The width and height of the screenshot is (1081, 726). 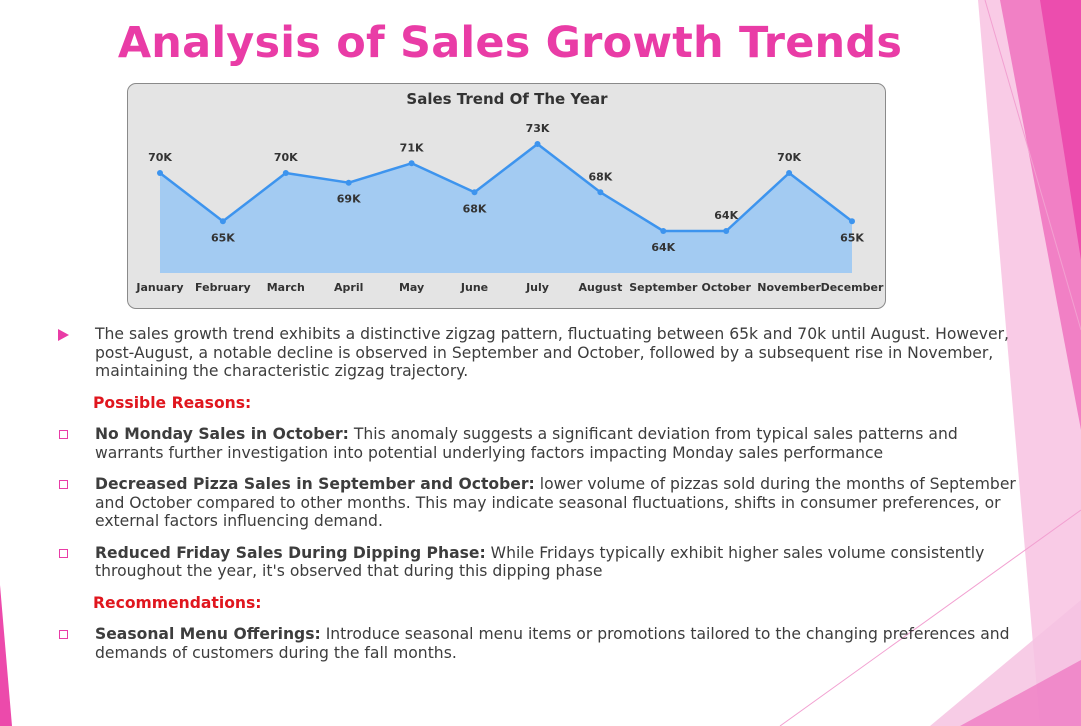 What do you see at coordinates (411, 287) in the screenshot?
I see `x-tick-label: May` at bounding box center [411, 287].